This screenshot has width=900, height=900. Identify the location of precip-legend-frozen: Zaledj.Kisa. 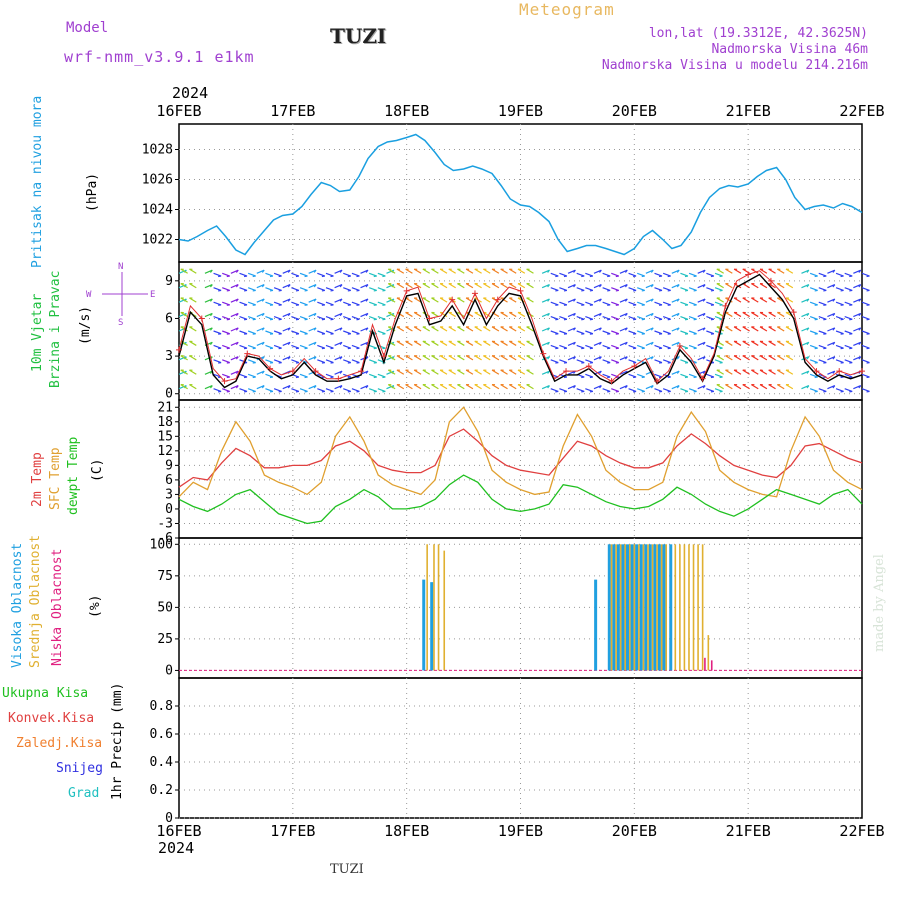
(59, 743).